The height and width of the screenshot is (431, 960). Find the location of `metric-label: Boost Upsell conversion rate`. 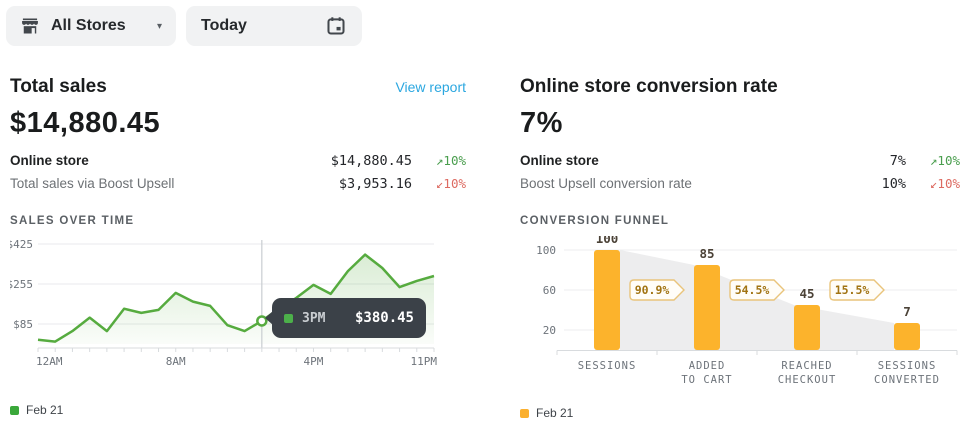

metric-label: Boost Upsell conversion rate is located at coordinates (606, 183).